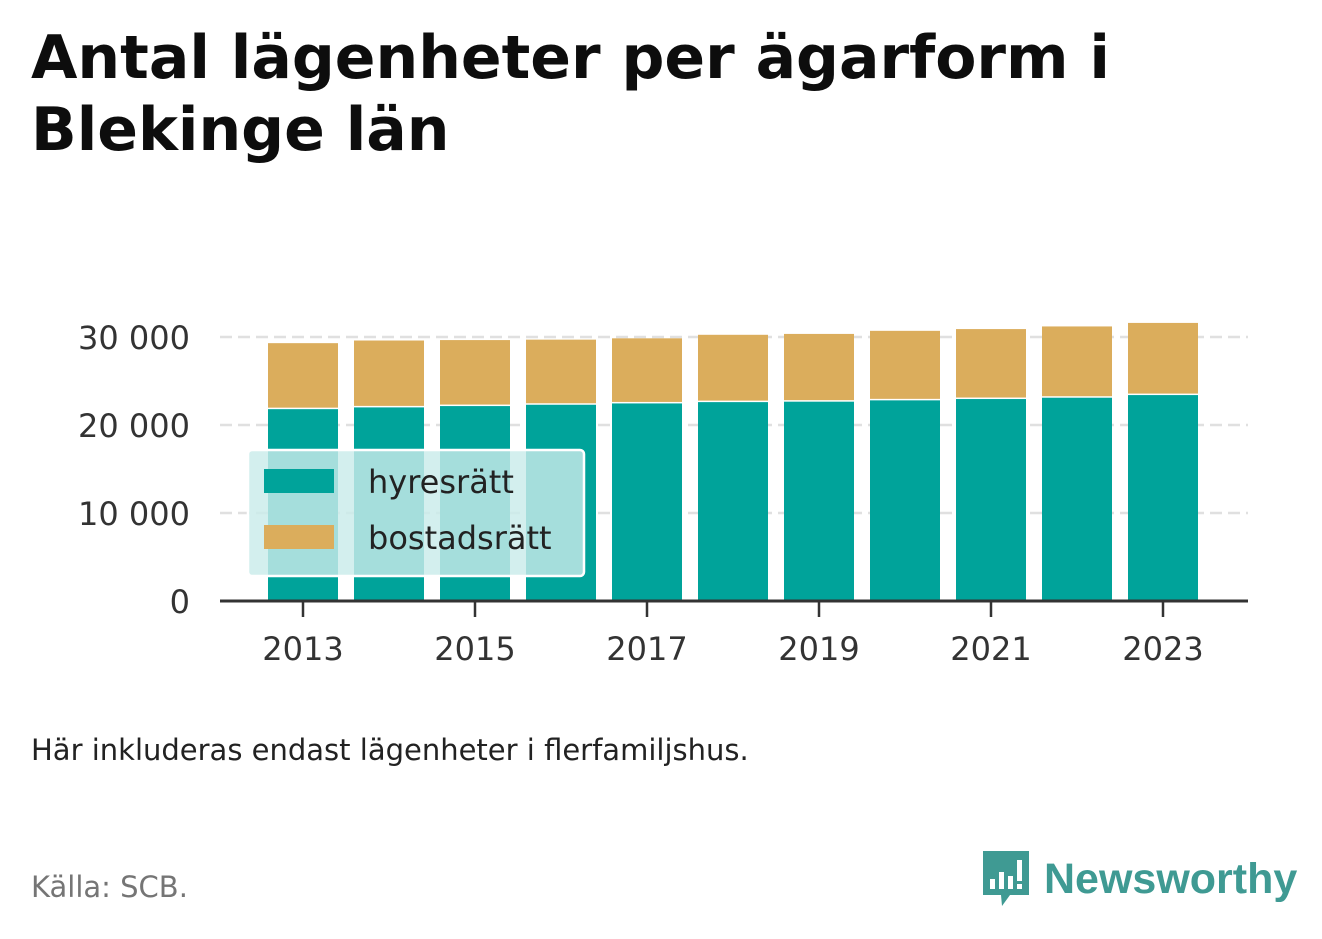  What do you see at coordinates (134, 426) in the screenshot?
I see `y-tick-label: 20 000` at bounding box center [134, 426].